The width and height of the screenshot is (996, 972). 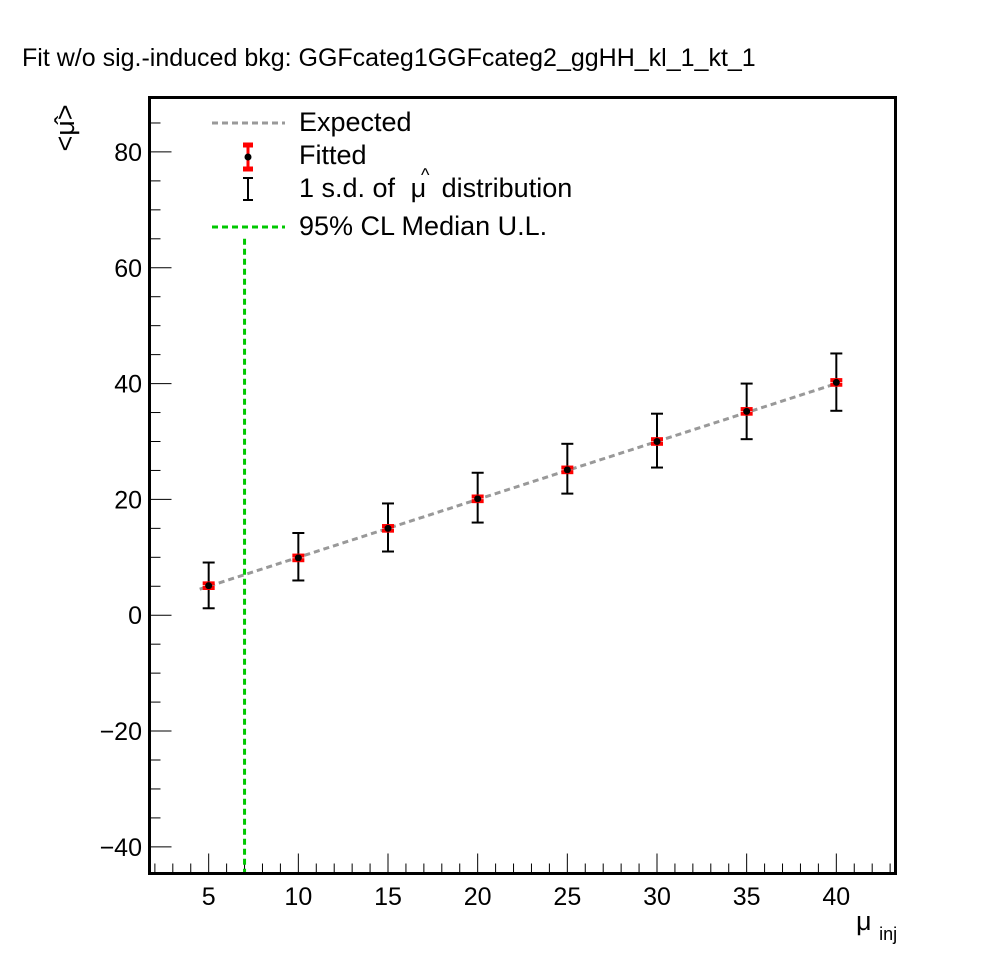 What do you see at coordinates (298, 897) in the screenshot?
I see `x-tick-label: 10` at bounding box center [298, 897].